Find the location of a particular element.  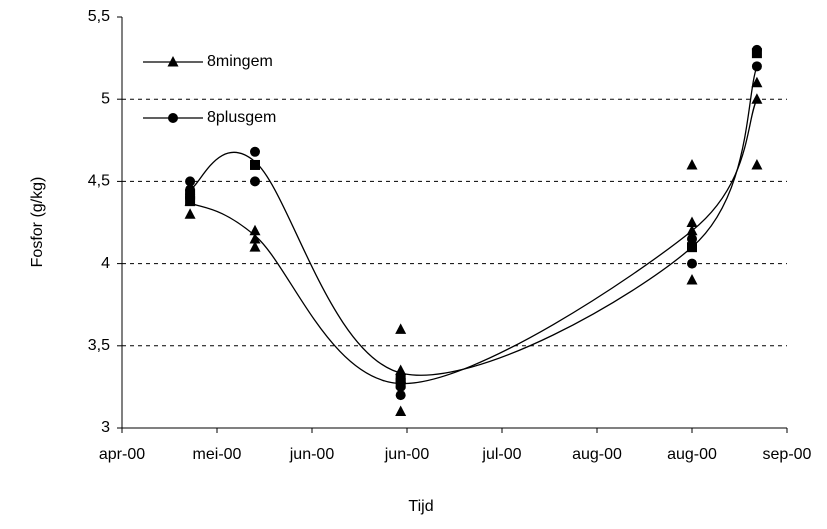

x-tick-label: mei-00 is located at coordinates (217, 454).